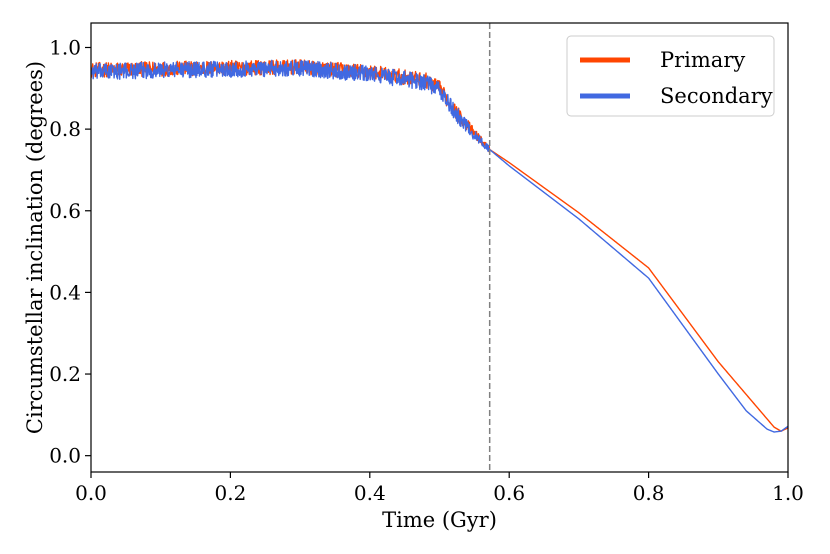 This screenshot has width=830, height=554. What do you see at coordinates (65, 47) in the screenshot?
I see `y-tick-label: 1.0` at bounding box center [65, 47].